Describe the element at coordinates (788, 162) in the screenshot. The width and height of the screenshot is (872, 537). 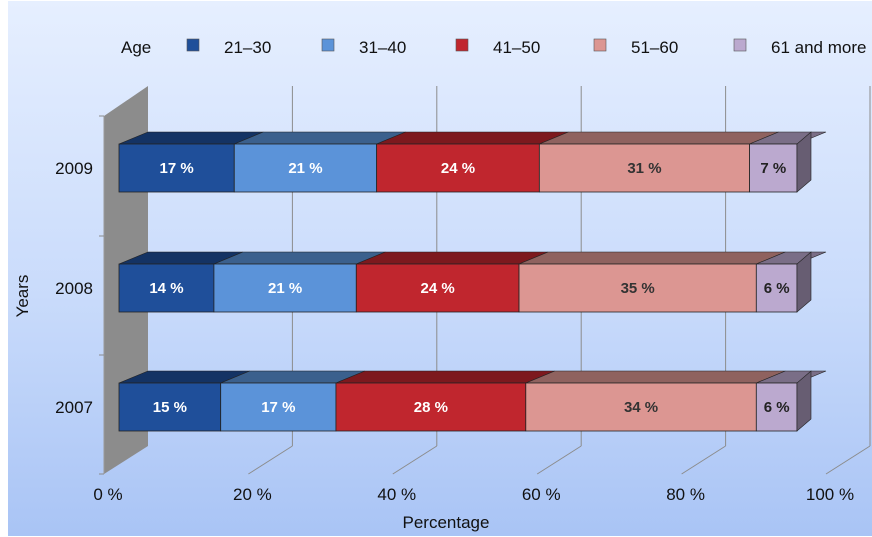
I see `bar-segment-2009-4: 7 %` at that location.